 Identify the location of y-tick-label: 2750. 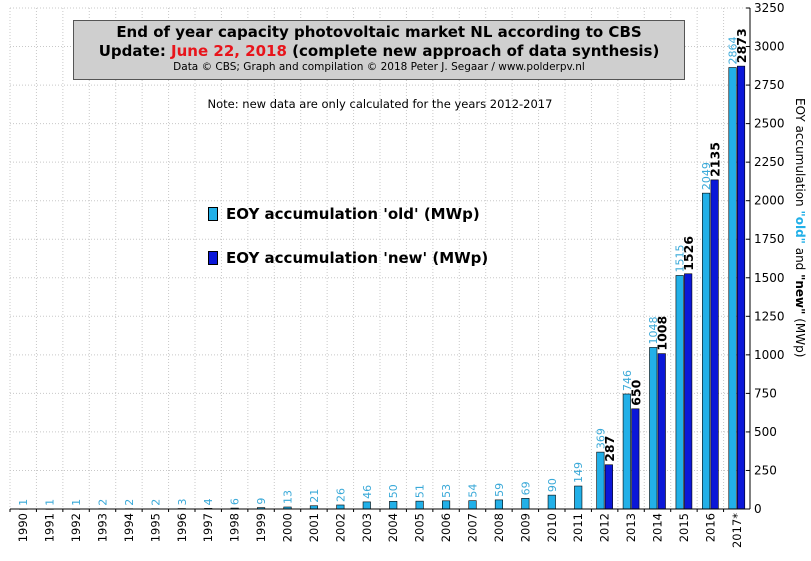
(769, 85).